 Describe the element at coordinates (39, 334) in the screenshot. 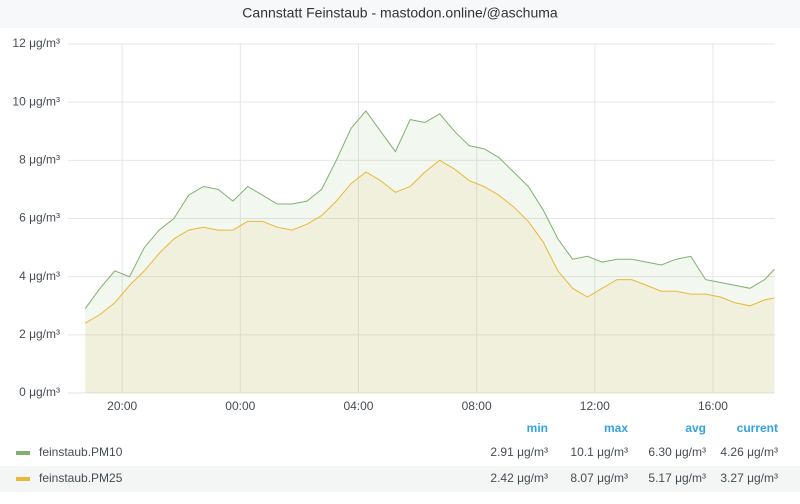

I see `y-tick-label: 2 μg/m³` at that location.